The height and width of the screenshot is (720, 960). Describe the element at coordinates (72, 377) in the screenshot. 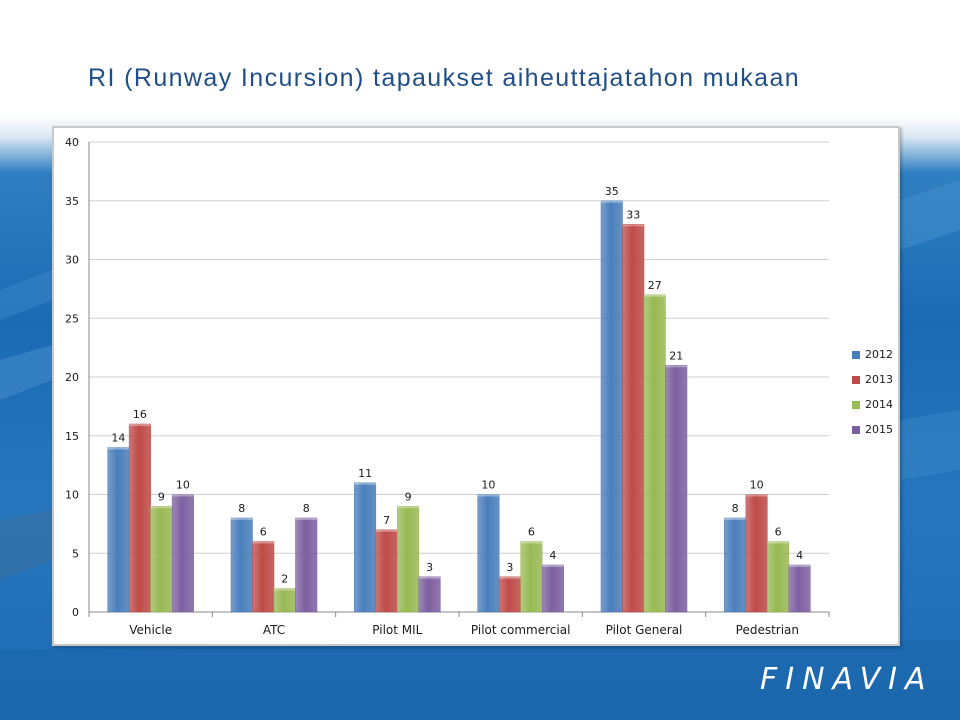

I see `y-tick-label: 20` at that location.